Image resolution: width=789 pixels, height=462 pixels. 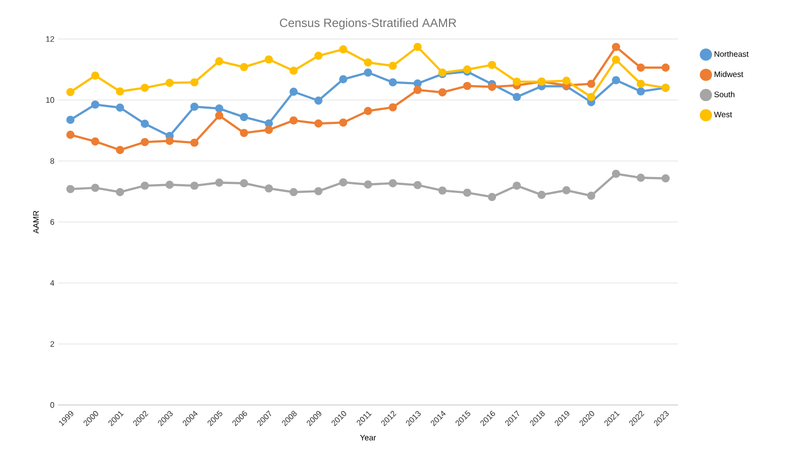 I want to click on y-tick-label: 10, so click(x=50, y=100).